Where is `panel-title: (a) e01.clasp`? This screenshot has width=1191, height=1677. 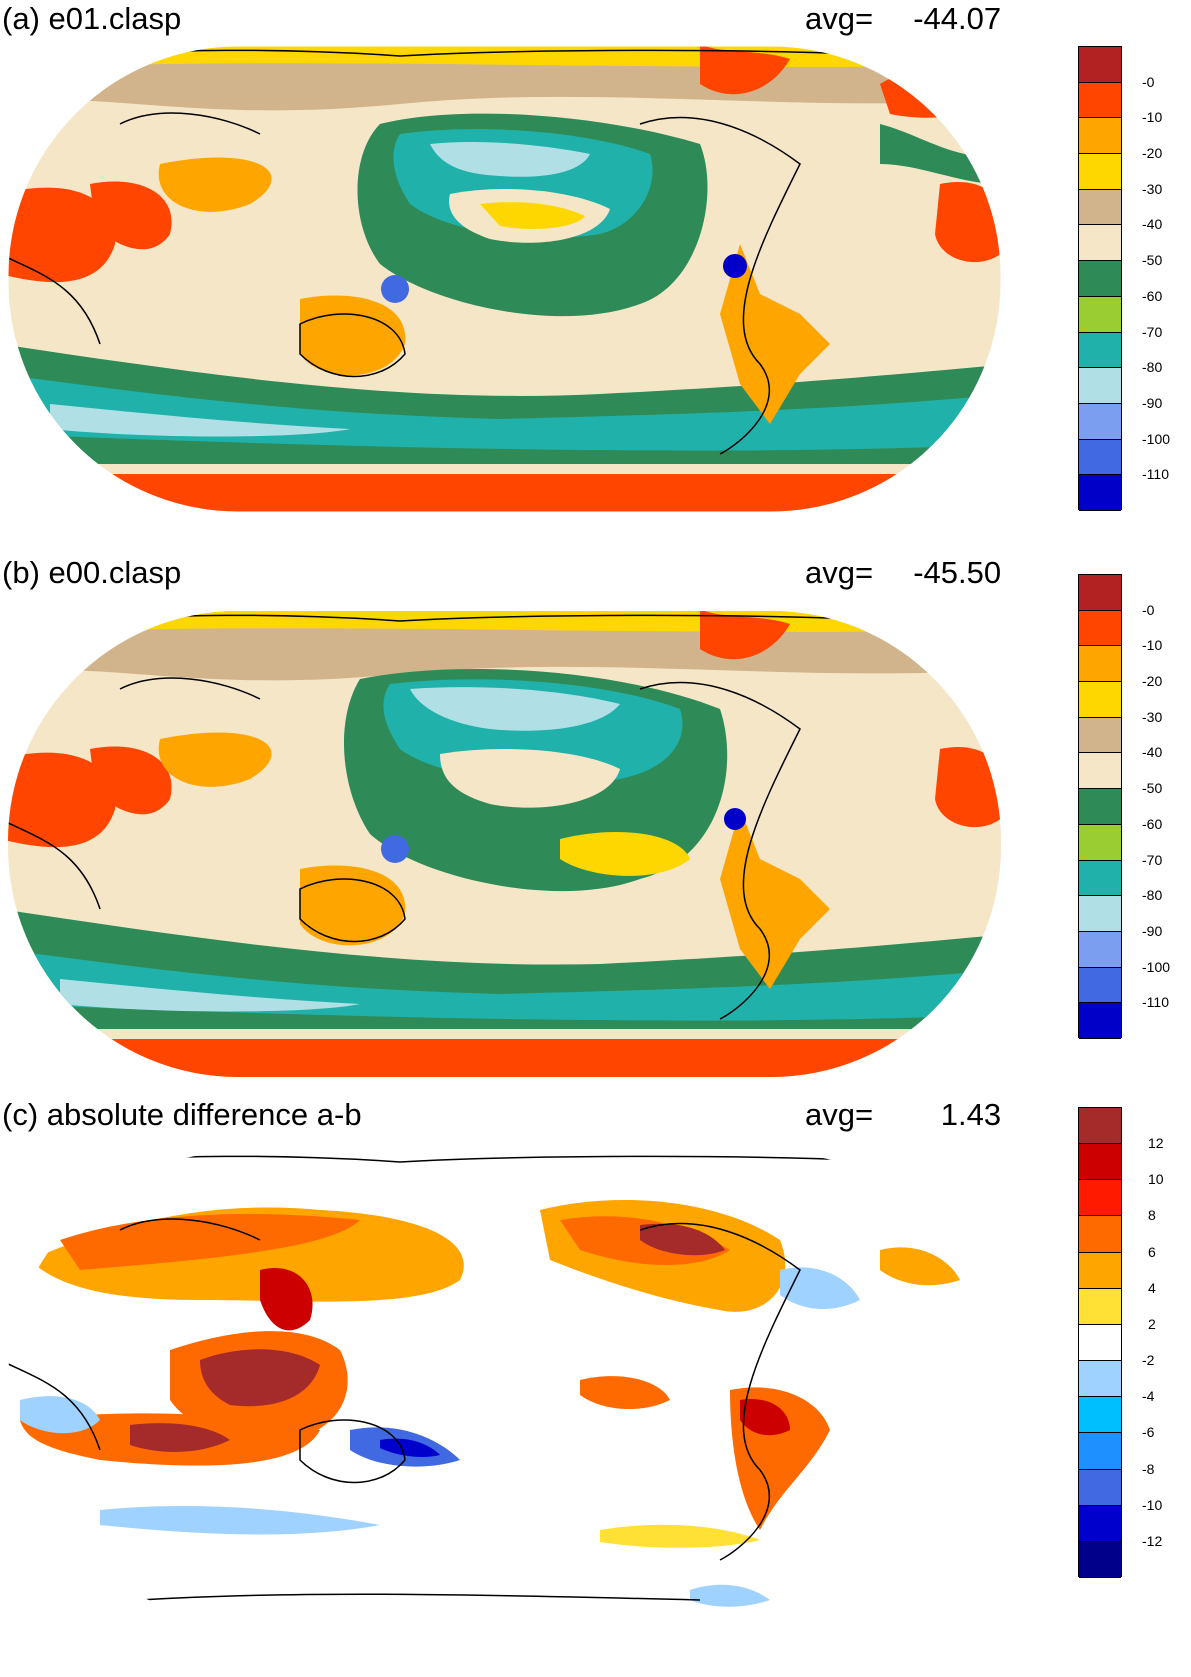
panel-title: (a) e01.clasp is located at coordinates (92, 18).